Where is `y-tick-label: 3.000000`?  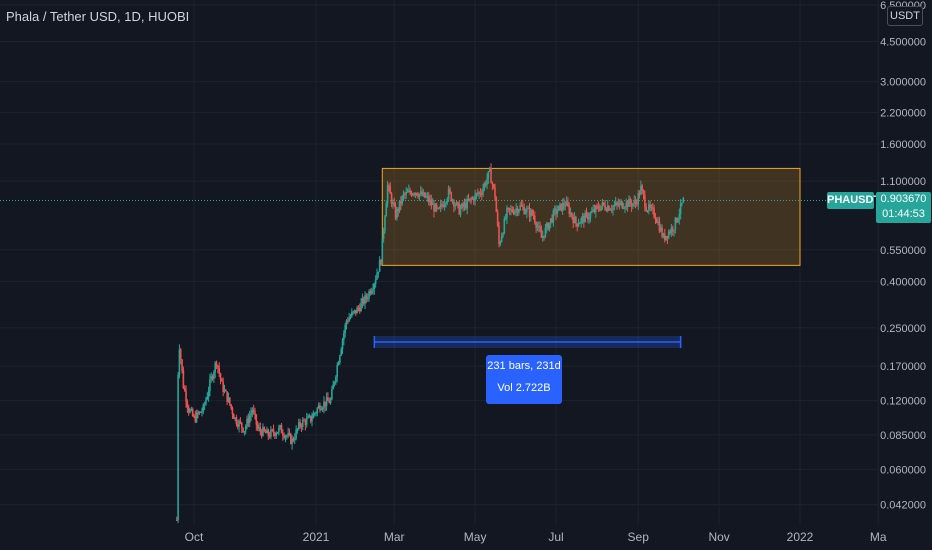
y-tick-label: 3.000000 is located at coordinates (903, 83).